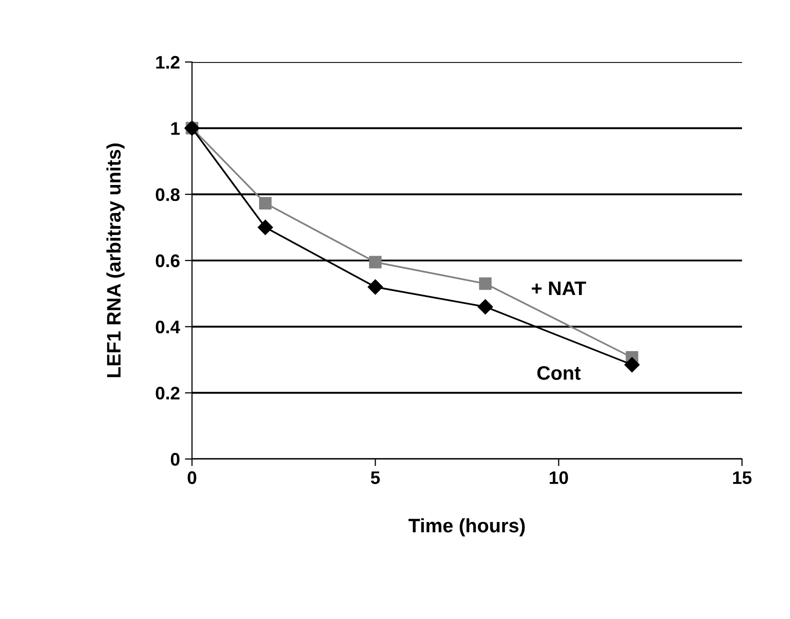  Describe the element at coordinates (115, 261) in the screenshot. I see `y-axis-title: LEF1 RNA (arbitray units)` at that location.